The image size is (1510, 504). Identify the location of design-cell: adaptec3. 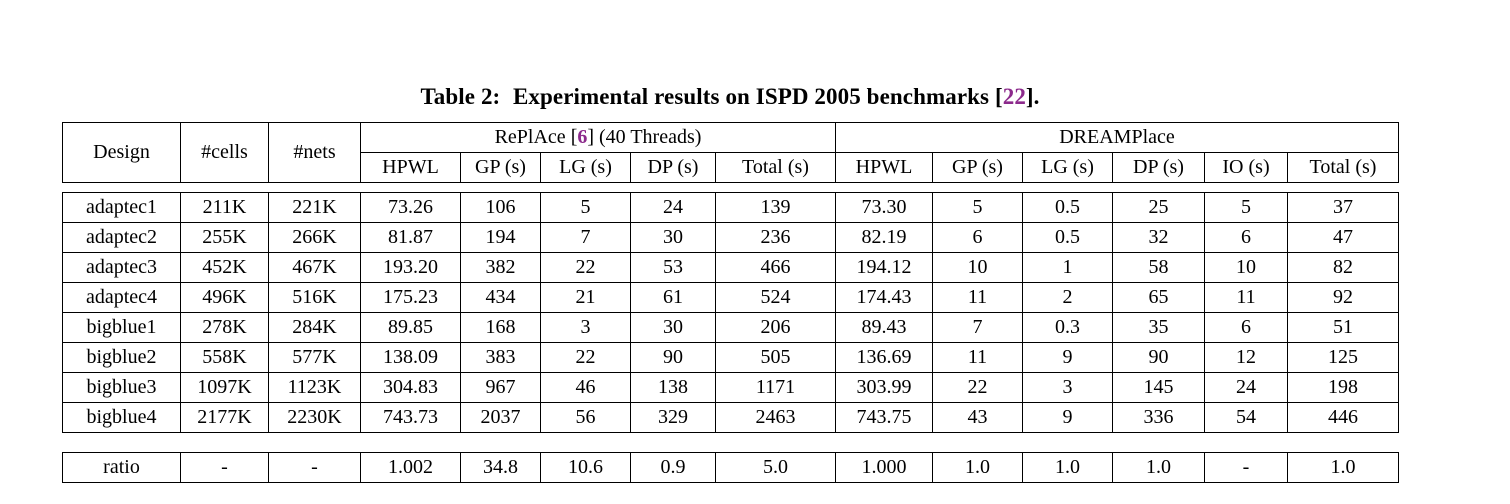
(121, 267).